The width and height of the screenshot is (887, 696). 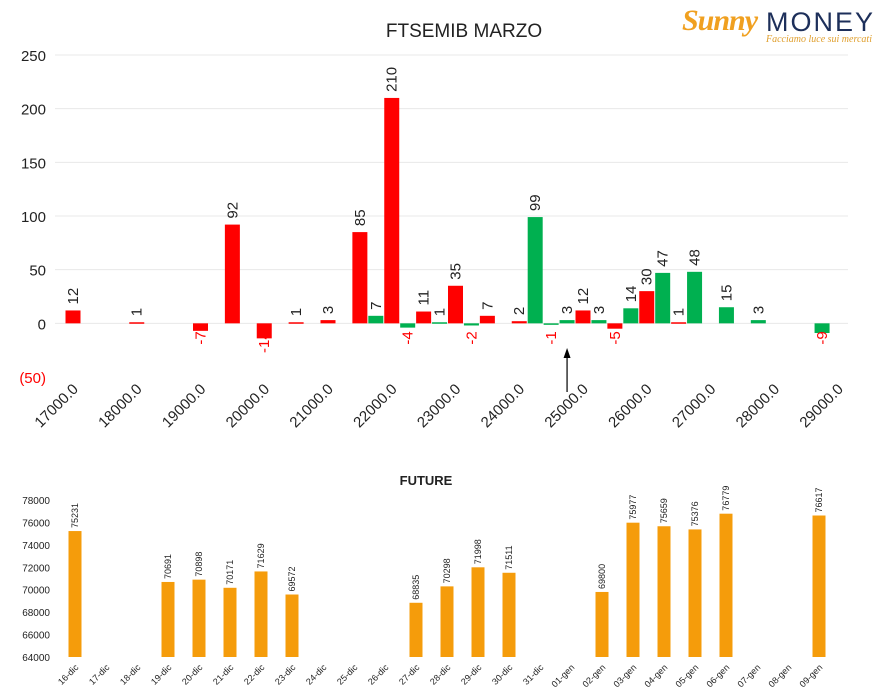 What do you see at coordinates (594, 675) in the screenshot?
I see `future-x-tick: 02-gen` at bounding box center [594, 675].